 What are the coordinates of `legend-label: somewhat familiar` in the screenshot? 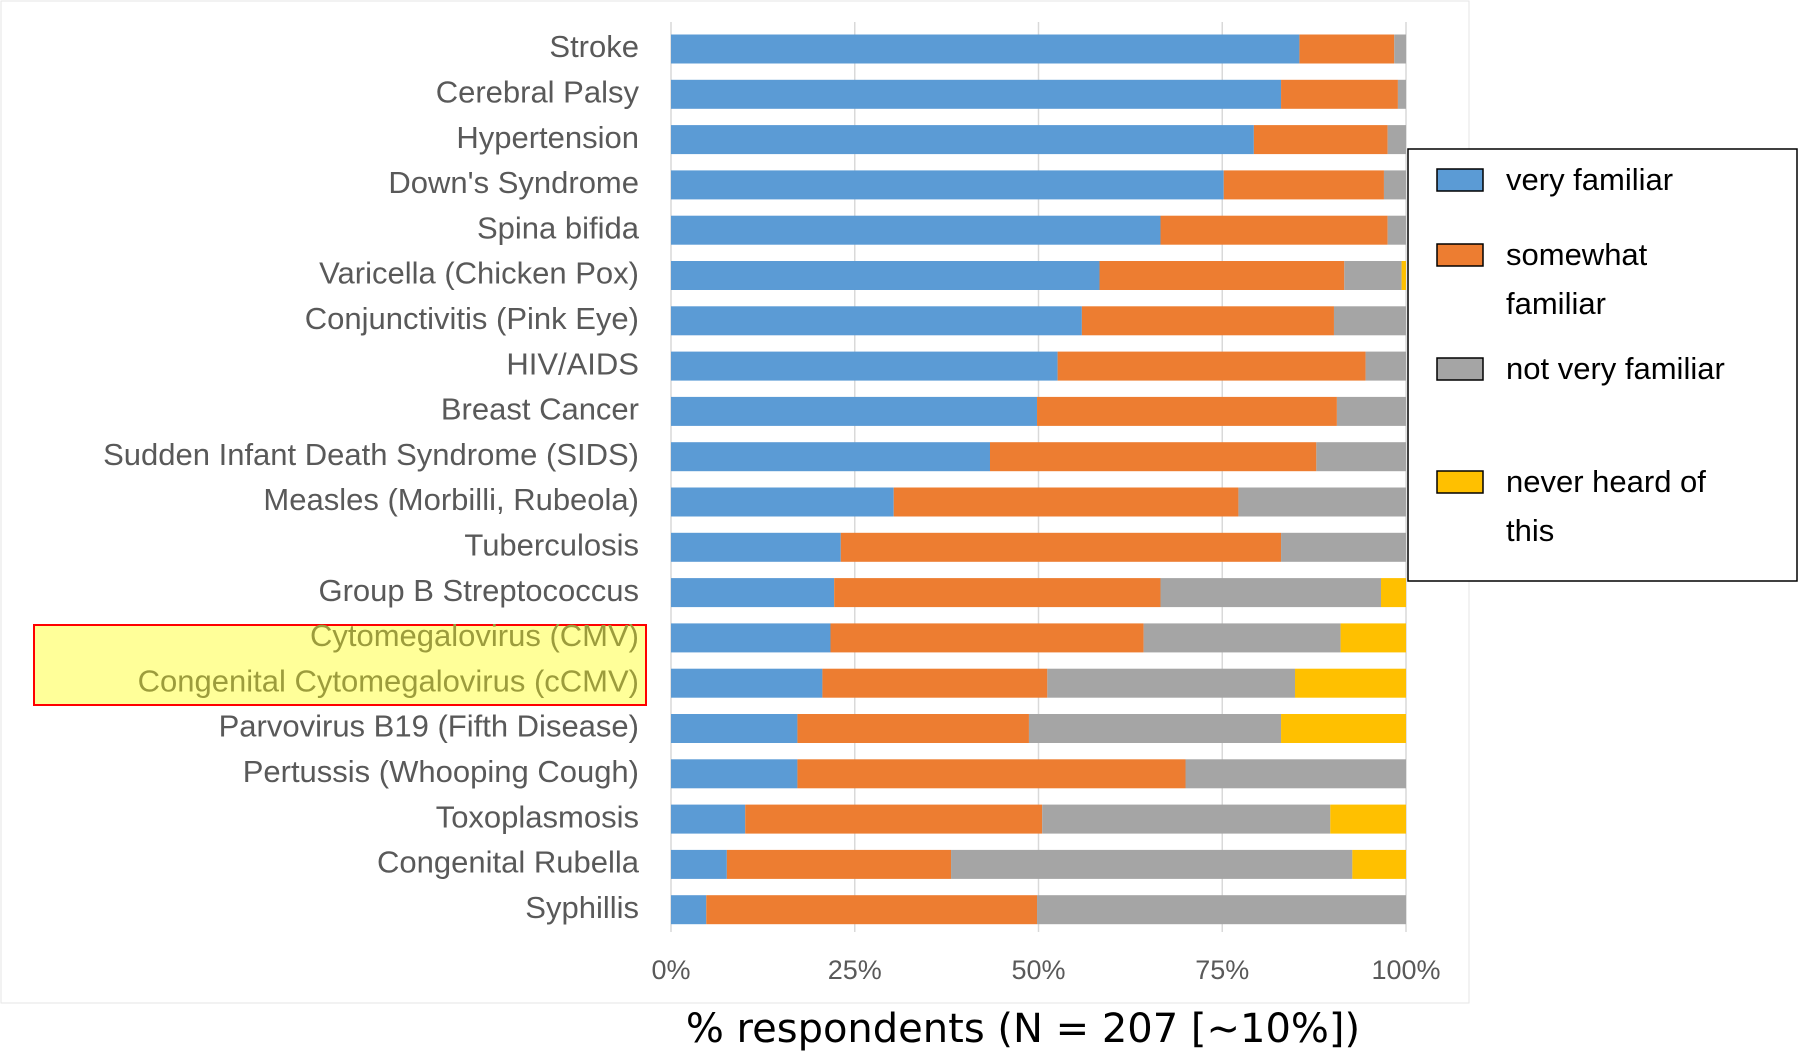 It's located at (1577, 279).